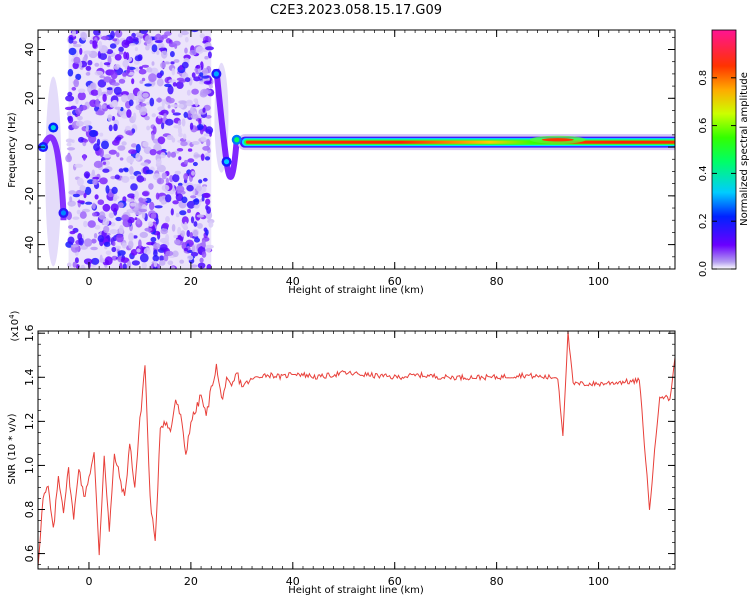  I want to click on y-tick-label: 1.4, so click(29, 378).